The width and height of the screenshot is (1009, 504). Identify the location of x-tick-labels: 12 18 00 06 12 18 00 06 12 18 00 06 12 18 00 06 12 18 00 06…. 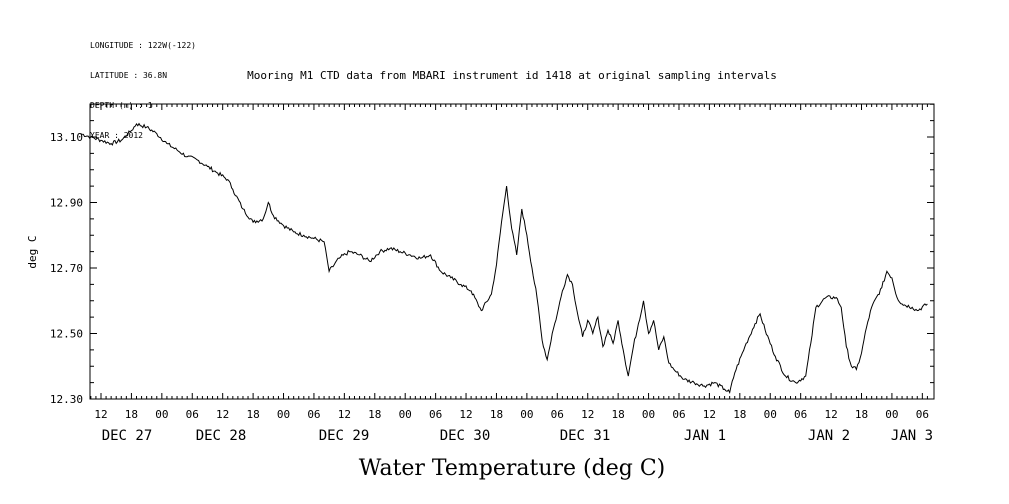
(513, 426).